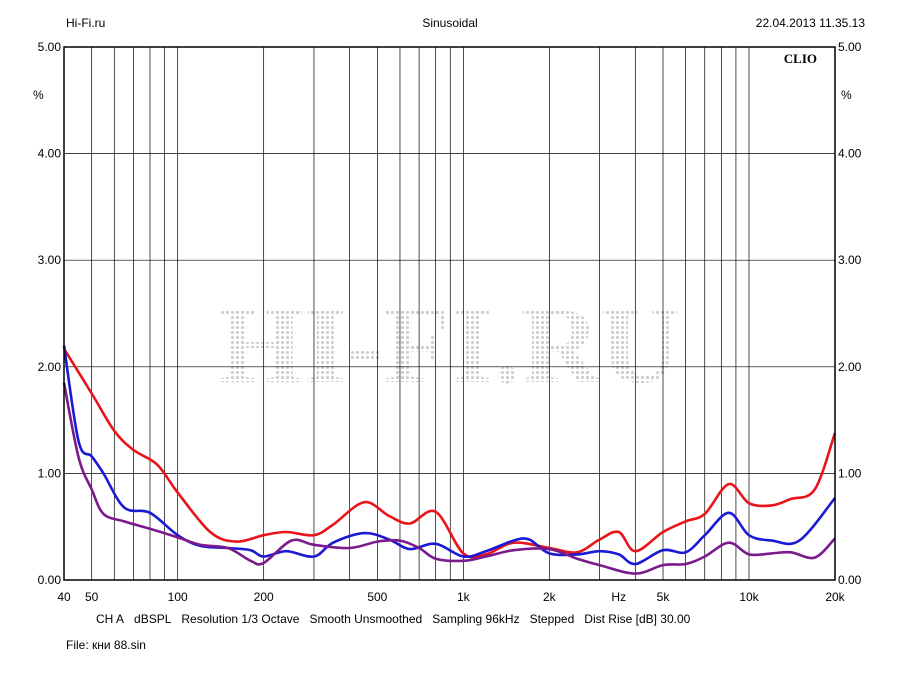 This screenshot has width=900, height=675. What do you see at coordinates (637, 619) in the screenshot?
I see `setting-item: Dist Rise [dB] 30.00` at bounding box center [637, 619].